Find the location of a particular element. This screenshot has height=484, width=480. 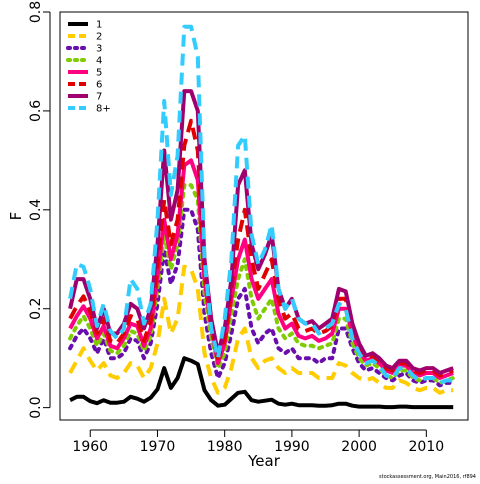

y-tick-label: 0.0 is located at coordinates (36, 408).